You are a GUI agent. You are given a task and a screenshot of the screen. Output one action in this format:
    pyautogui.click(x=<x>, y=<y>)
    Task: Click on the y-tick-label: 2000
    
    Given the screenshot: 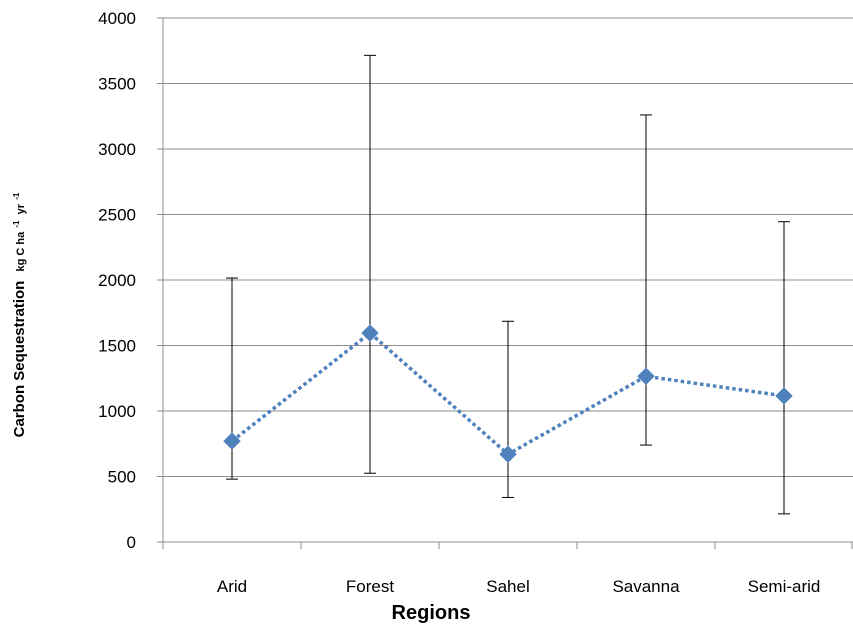 What is the action you would take?
    pyautogui.click(x=117, y=280)
    